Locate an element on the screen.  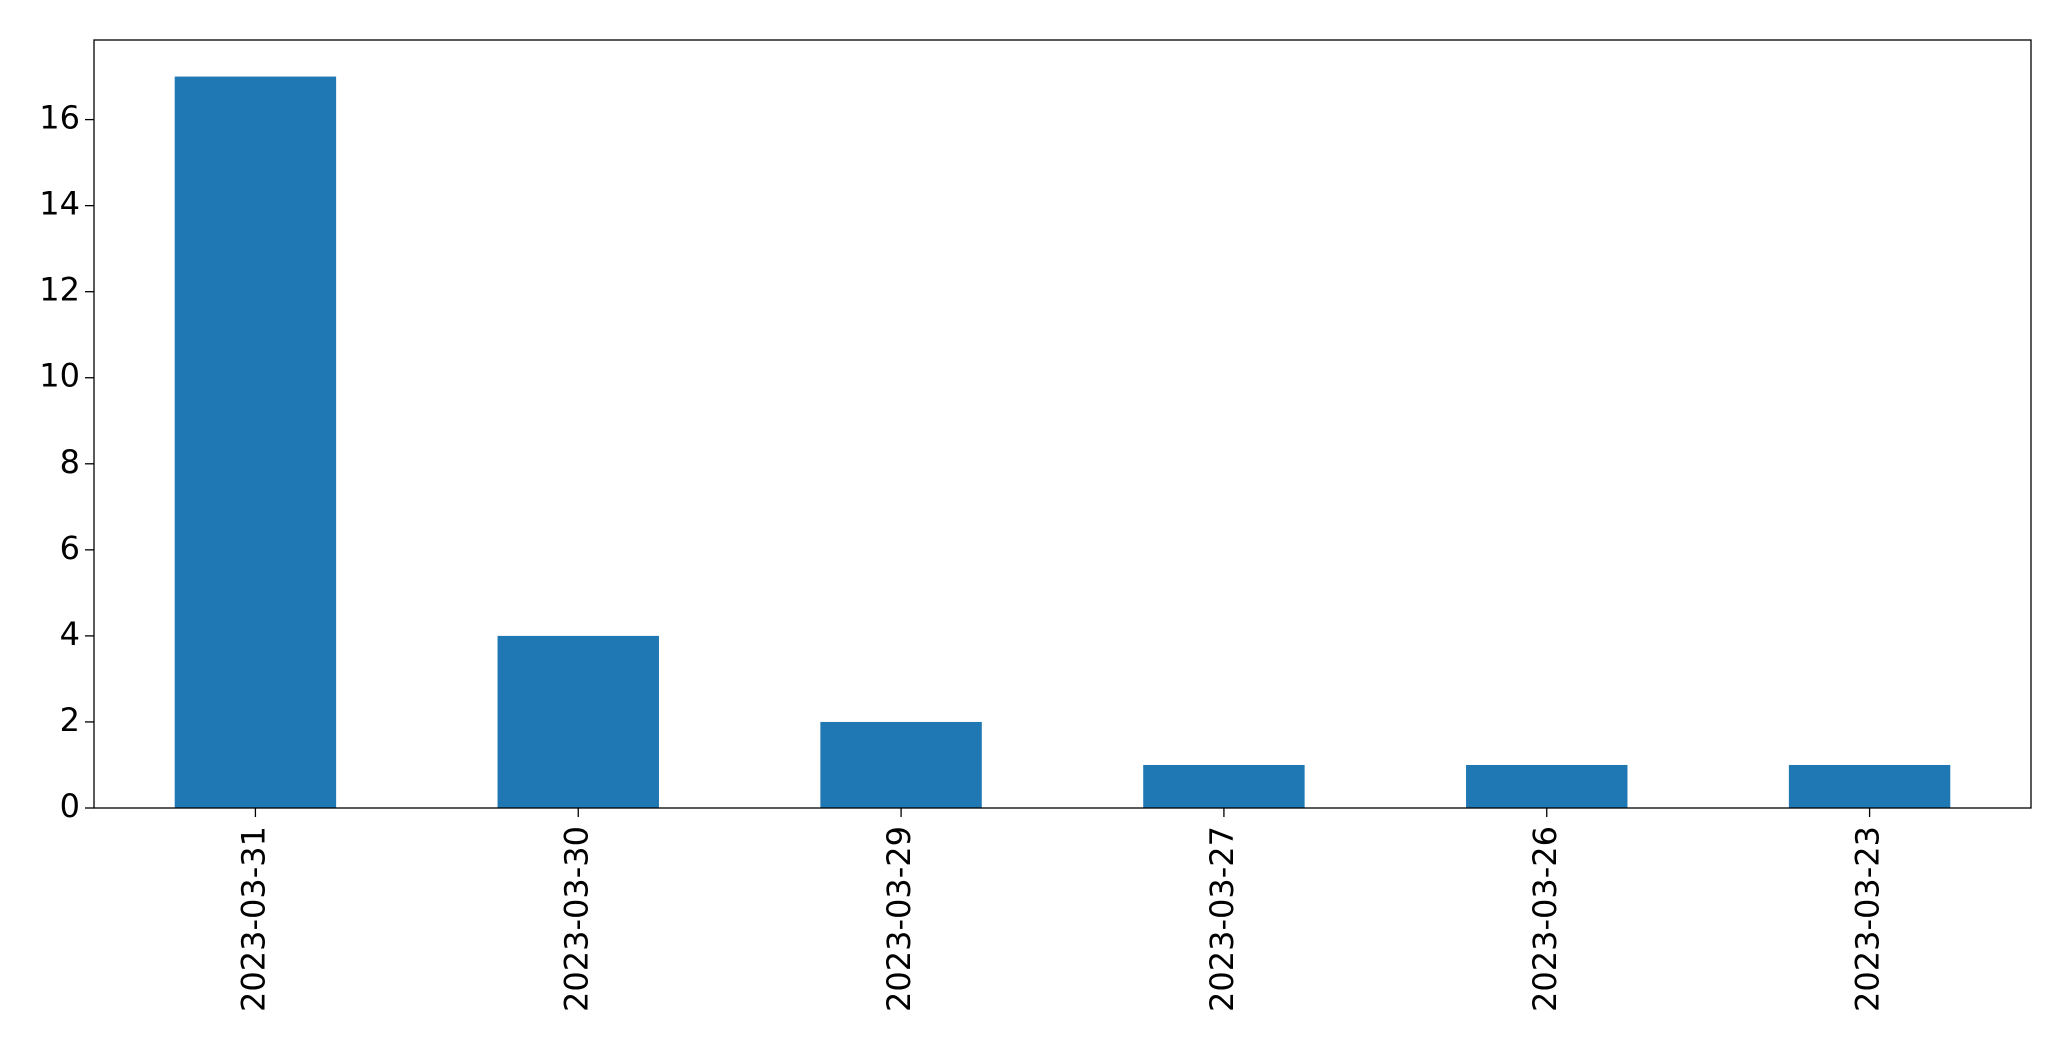
x-tick-label: 2023-03-26 is located at coordinates (1545, 919).